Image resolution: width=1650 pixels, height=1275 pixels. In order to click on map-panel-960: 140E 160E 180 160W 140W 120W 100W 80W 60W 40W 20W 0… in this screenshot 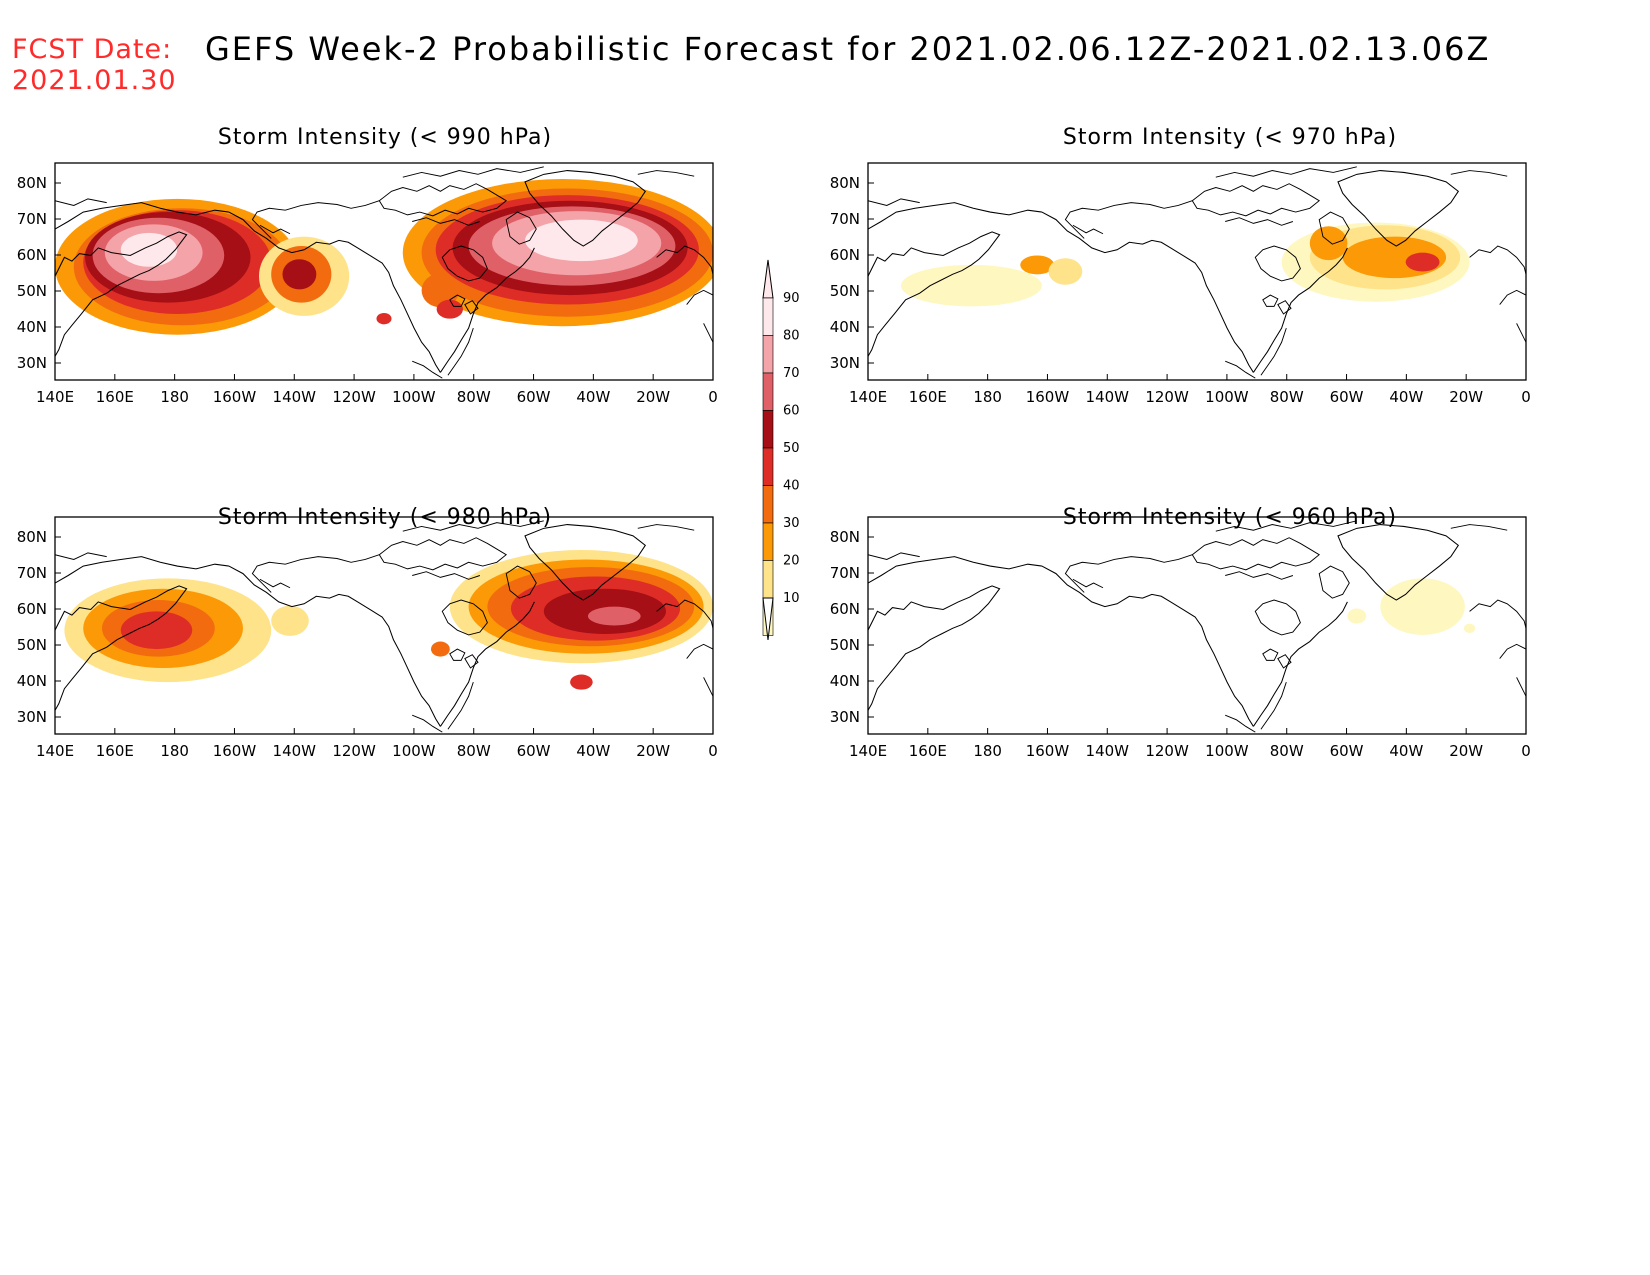, I will do `click(1180, 638)`.